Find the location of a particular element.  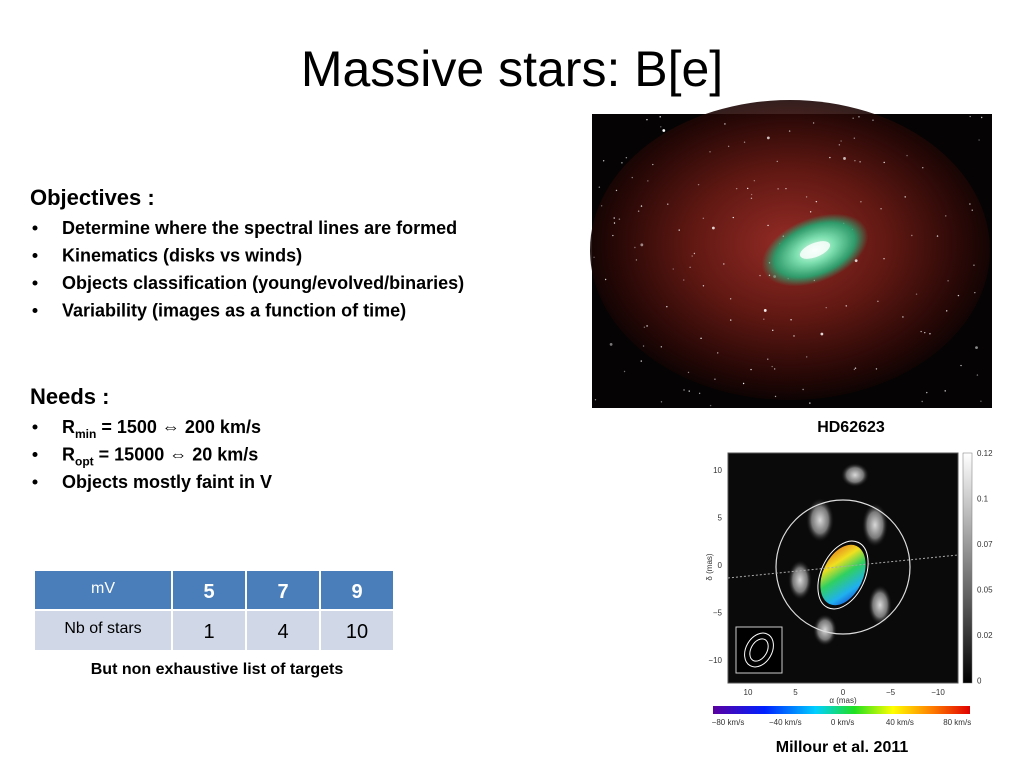

x-tick-label: 10 is located at coordinates (748, 692).